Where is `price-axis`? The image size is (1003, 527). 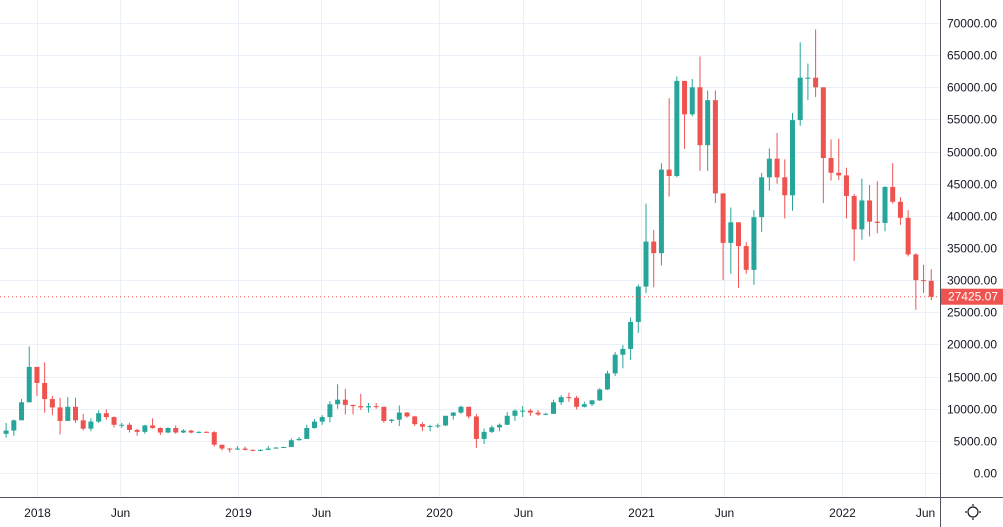
price-axis is located at coordinates (971, 248).